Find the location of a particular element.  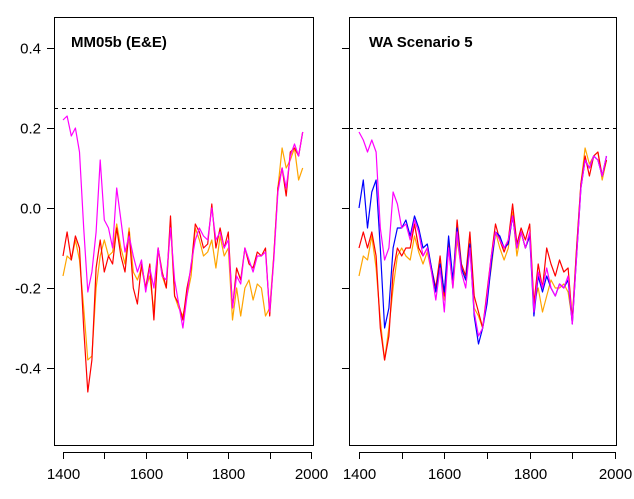

y-tick-label: -0.2 is located at coordinates (28, 289).